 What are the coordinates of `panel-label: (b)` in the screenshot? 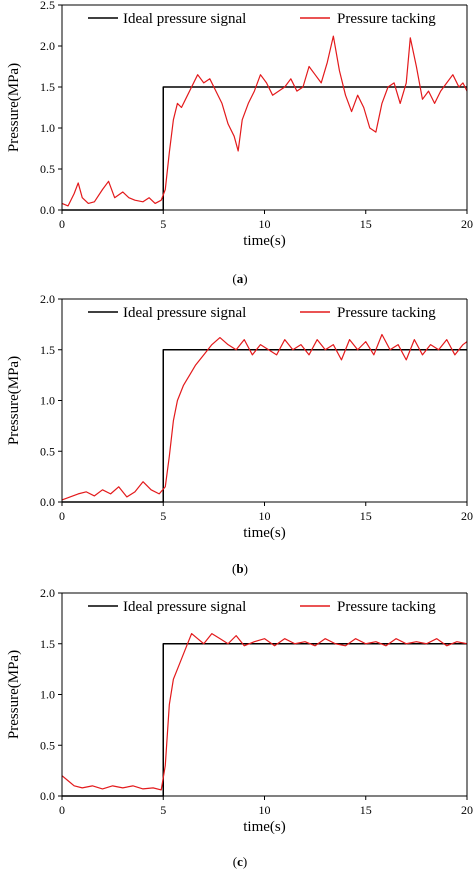 It's located at (240, 568).